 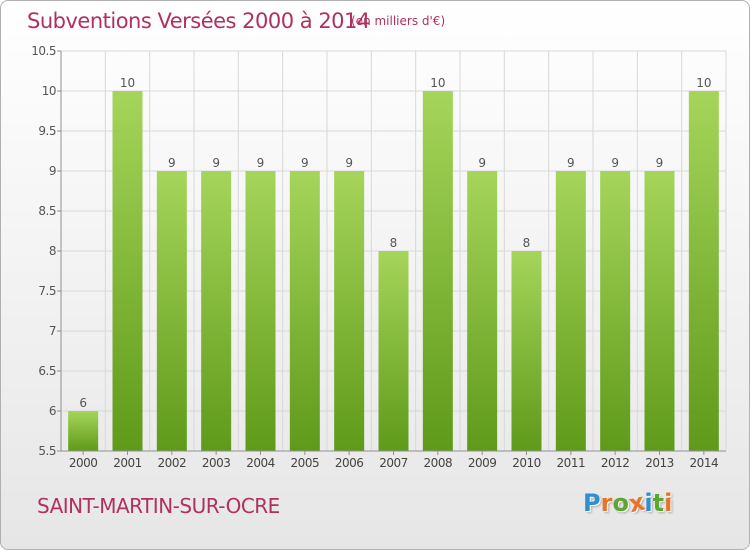 I want to click on bar-2000, so click(x=83, y=431).